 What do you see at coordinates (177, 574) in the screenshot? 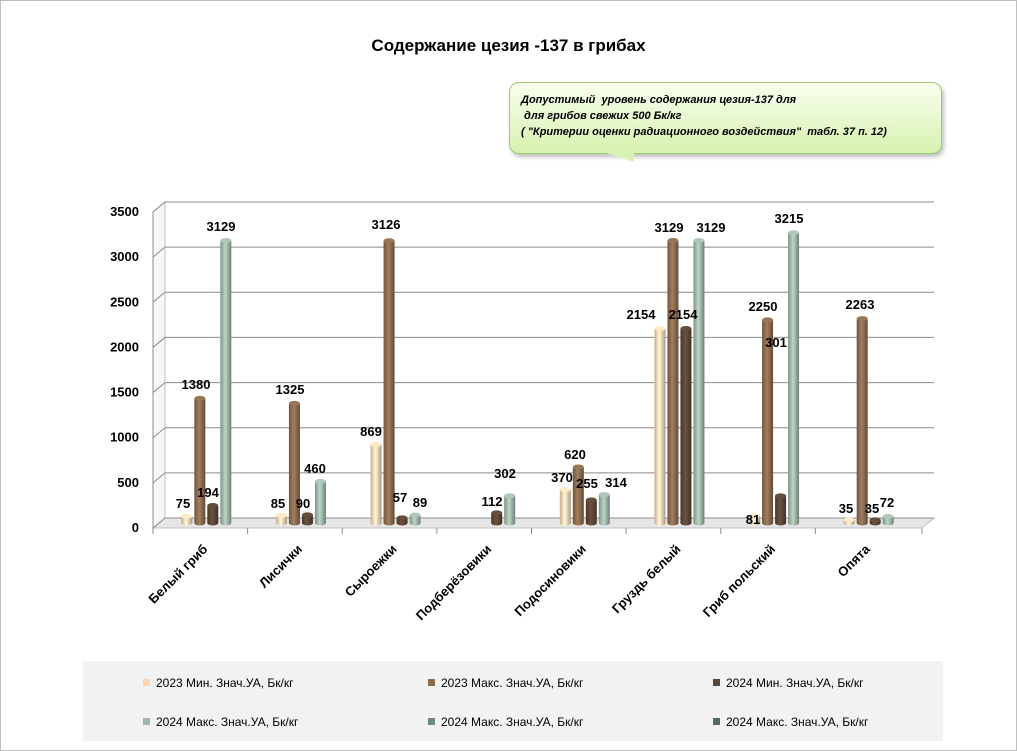
I see `x-category-label: Белый гриб` at bounding box center [177, 574].